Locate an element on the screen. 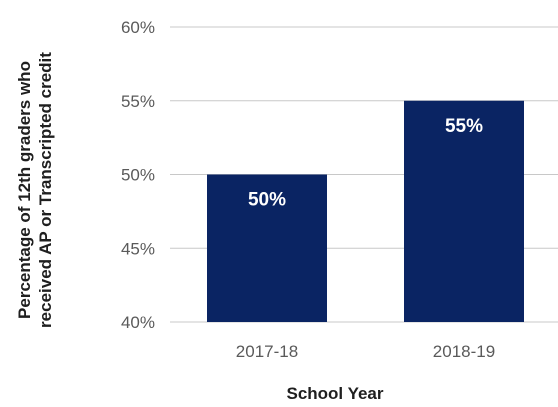 This screenshot has height=407, width=558. y-axis-title-line-1: Percentage of 12th graders who is located at coordinates (24, 190).